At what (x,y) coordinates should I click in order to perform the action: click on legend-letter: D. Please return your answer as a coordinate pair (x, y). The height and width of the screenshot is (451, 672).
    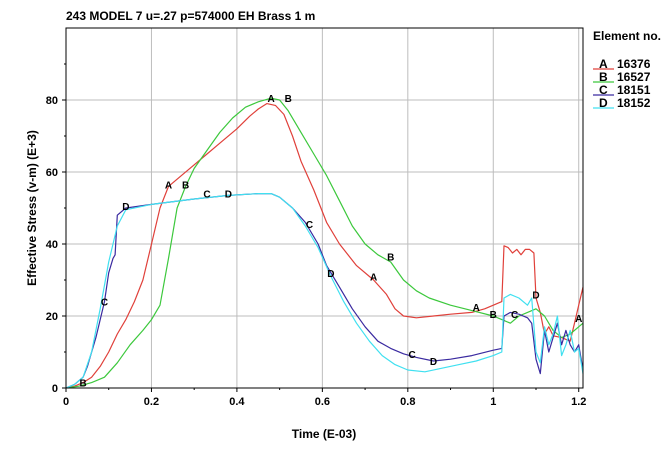
    Looking at the image, I should click on (603, 103).